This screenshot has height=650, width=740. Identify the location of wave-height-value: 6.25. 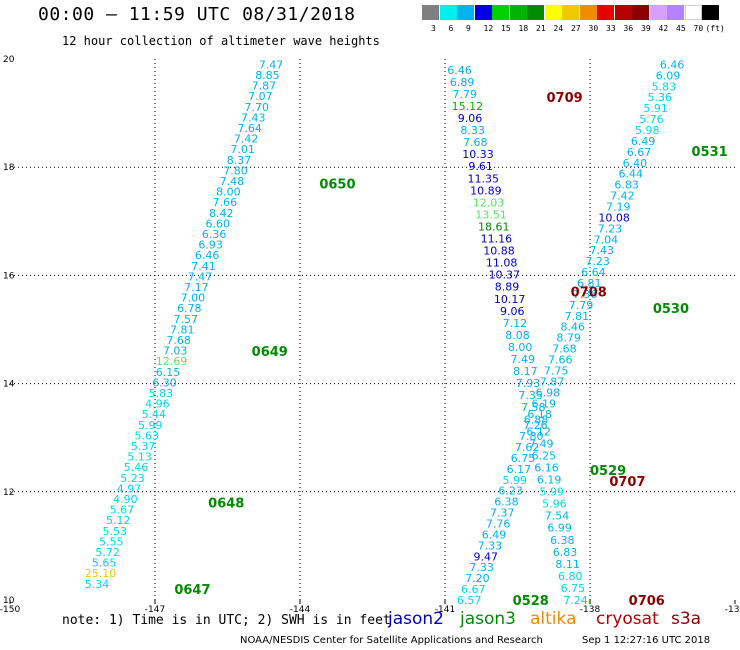
(544, 455).